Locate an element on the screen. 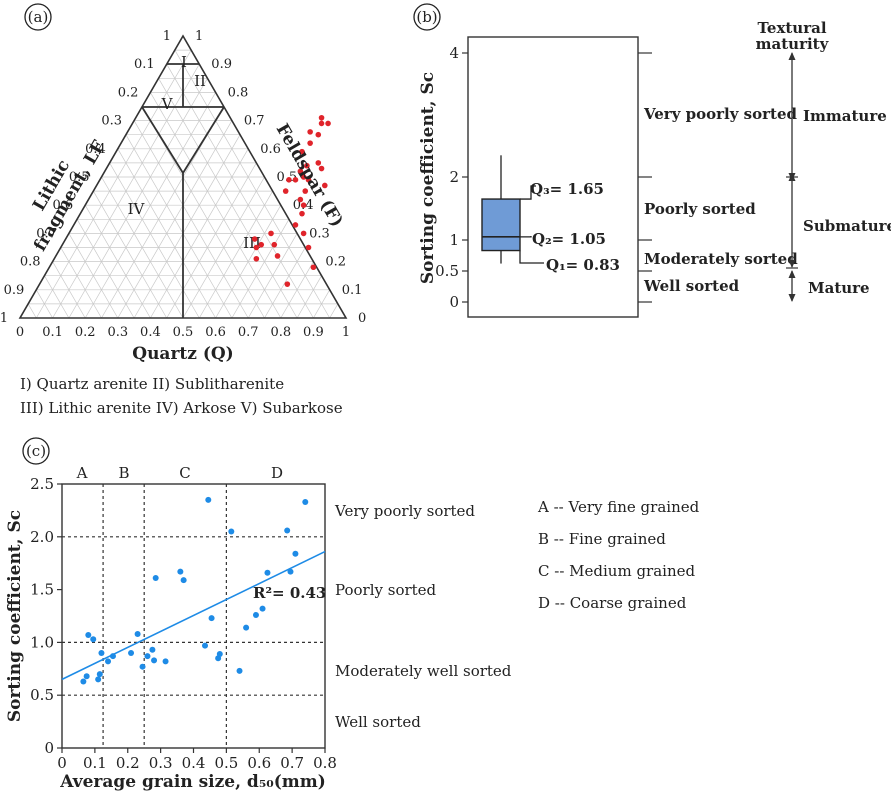 The width and height of the screenshot is (891, 794). sort-label-well: Well sorted is located at coordinates (378, 722).